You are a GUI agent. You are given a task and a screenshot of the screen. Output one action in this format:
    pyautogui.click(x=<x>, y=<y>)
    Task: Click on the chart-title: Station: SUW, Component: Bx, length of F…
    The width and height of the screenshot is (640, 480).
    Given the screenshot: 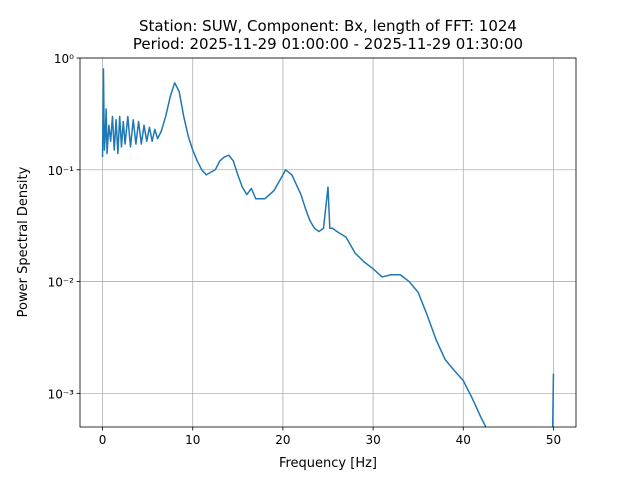 What is the action you would take?
    pyautogui.click(x=328, y=26)
    